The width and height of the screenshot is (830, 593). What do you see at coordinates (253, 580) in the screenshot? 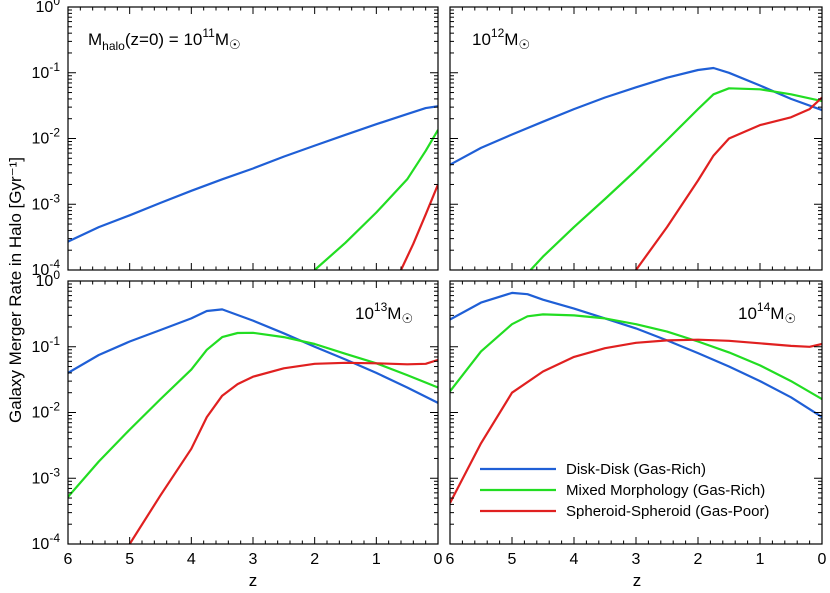
I see `x-axis-label-left: z` at bounding box center [253, 580].